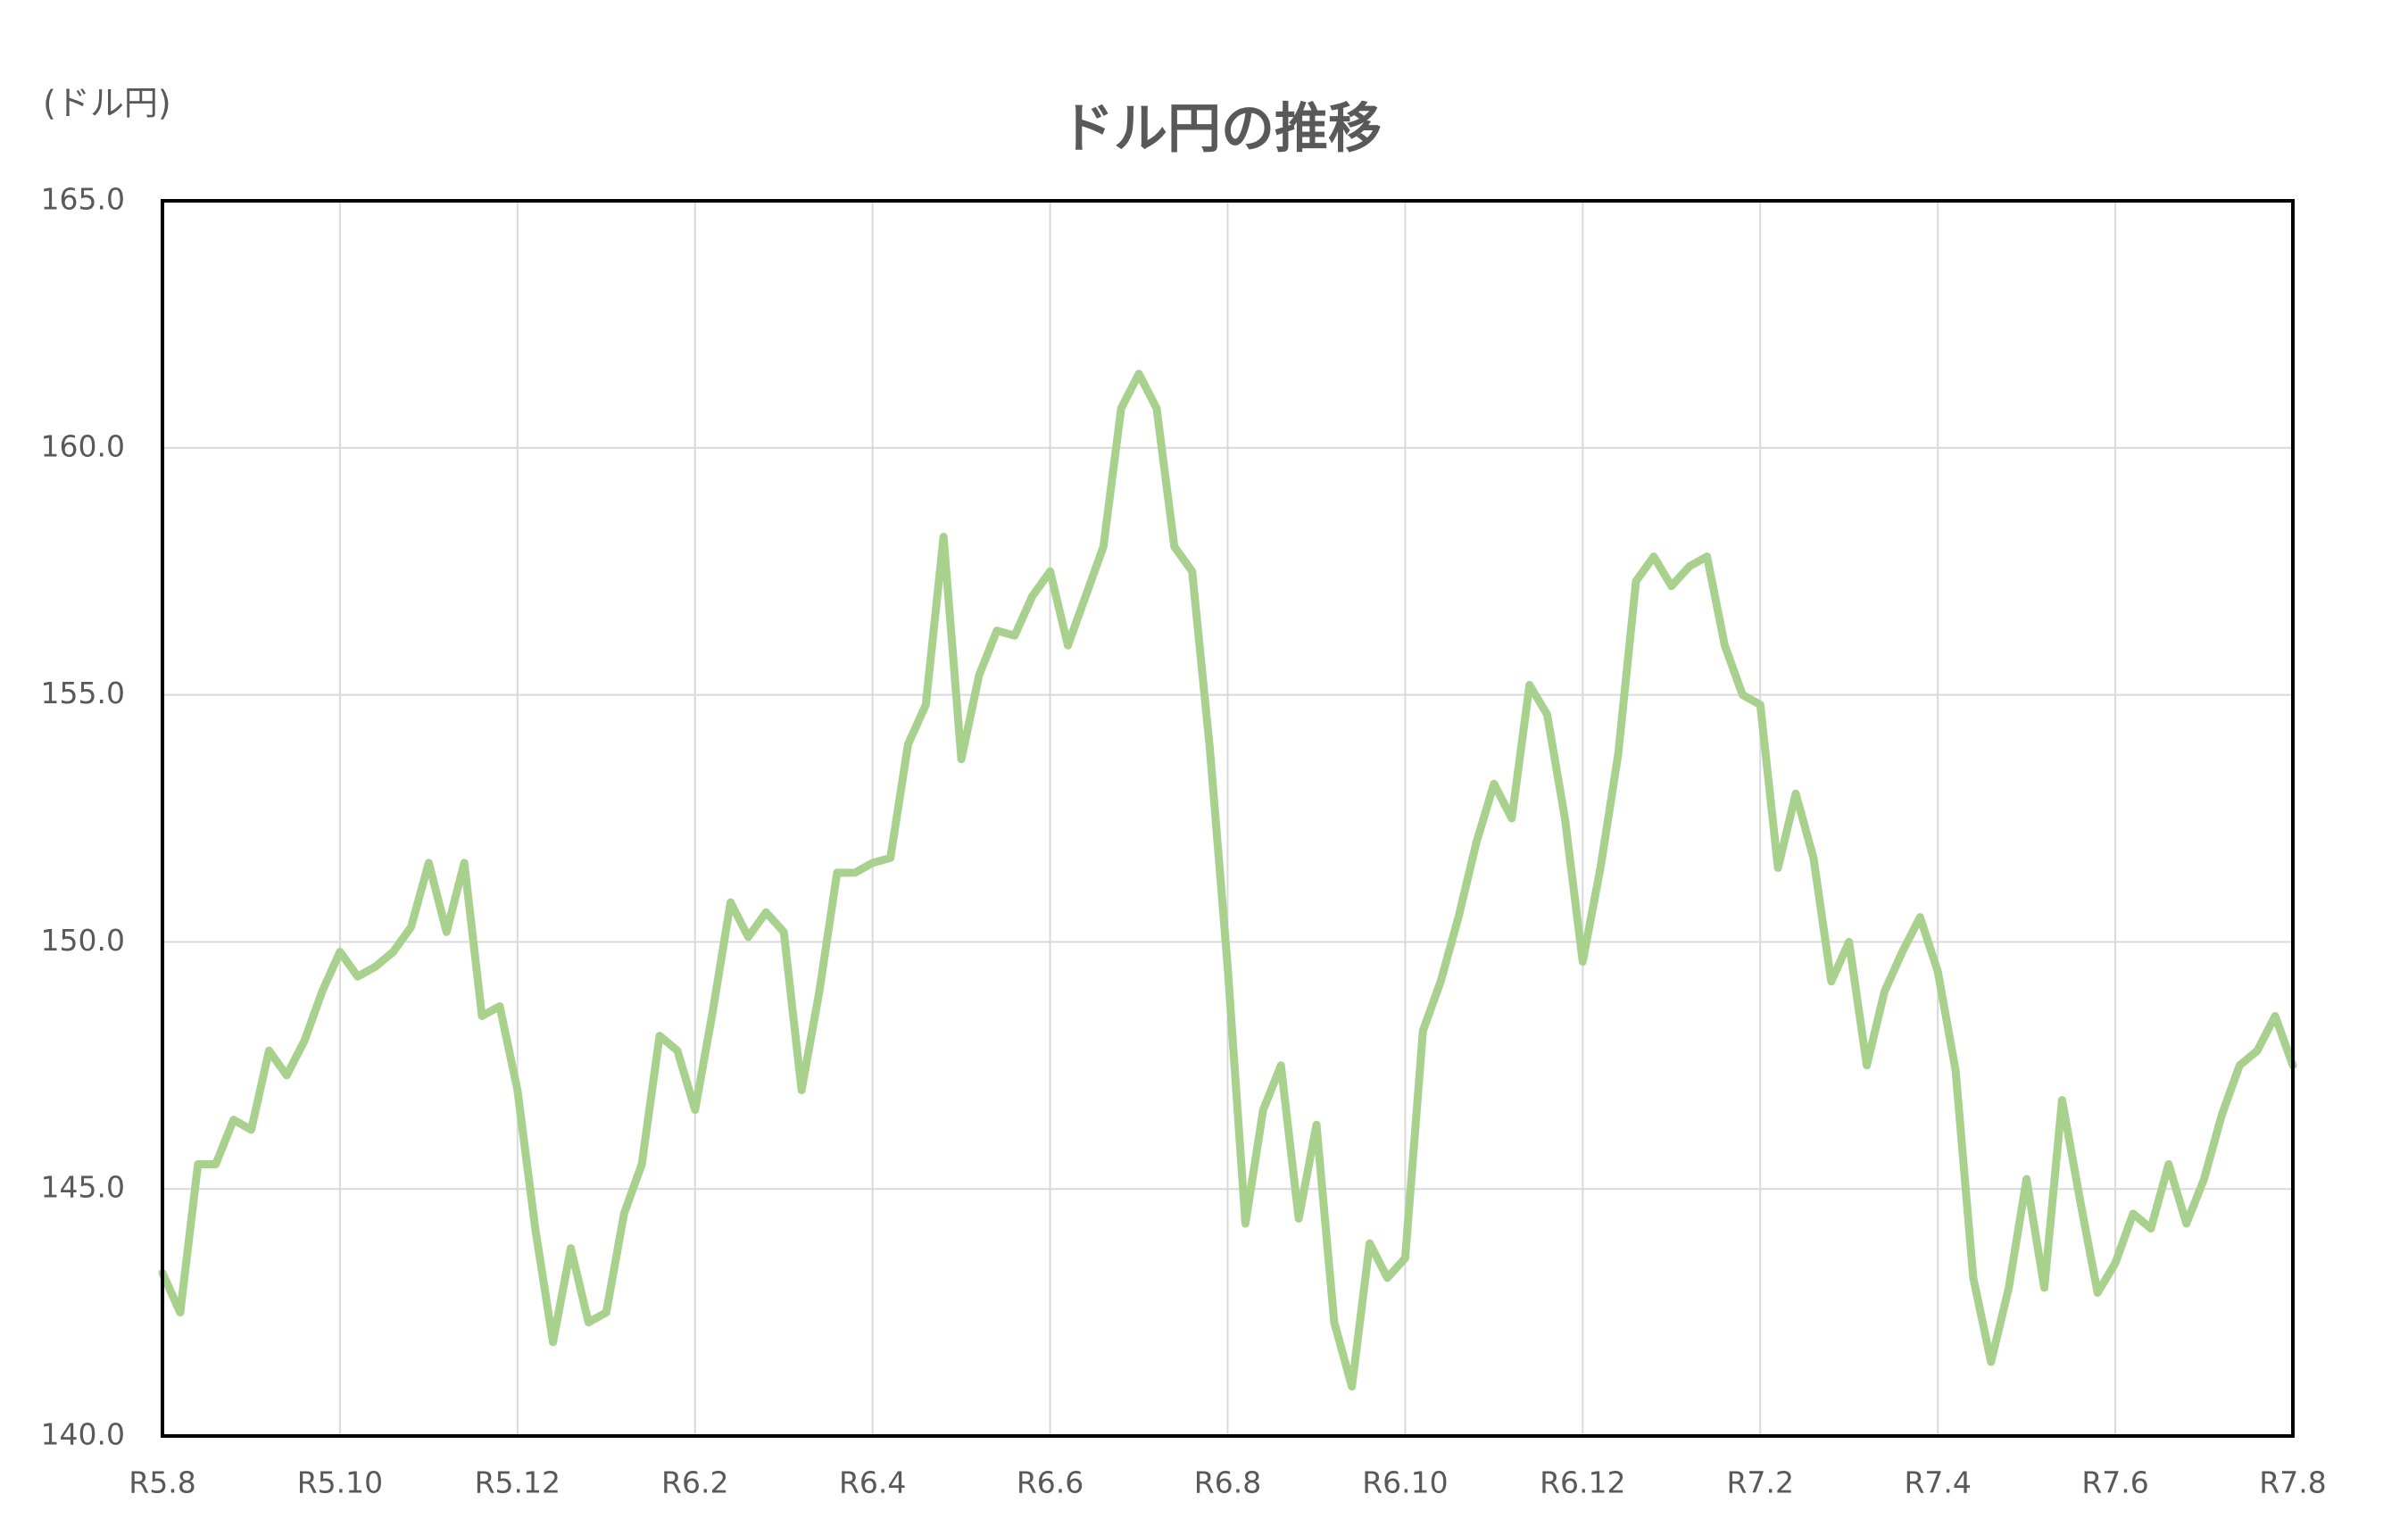 The height and width of the screenshot is (1519, 2408). Describe the element at coordinates (83, 200) in the screenshot. I see `y-tick-label: 165.0` at that location.